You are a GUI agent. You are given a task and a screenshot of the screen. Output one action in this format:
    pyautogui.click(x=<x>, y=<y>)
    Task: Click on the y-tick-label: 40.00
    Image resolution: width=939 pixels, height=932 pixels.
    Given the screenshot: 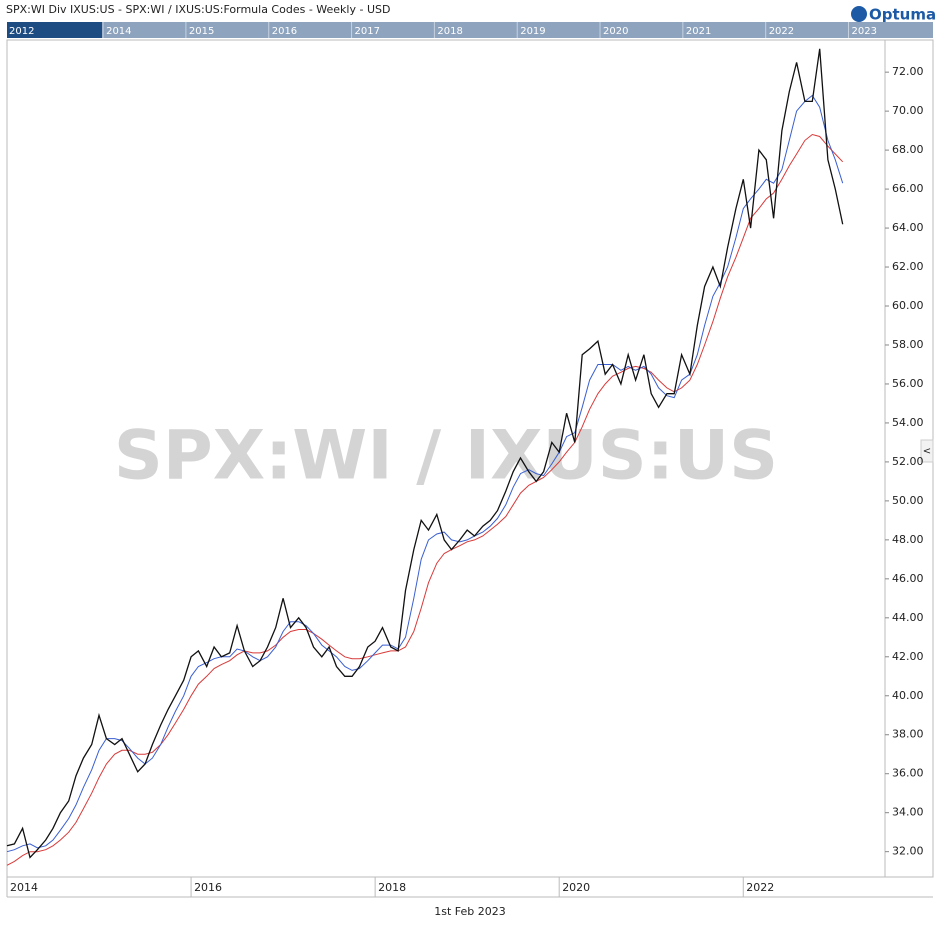 What is the action you would take?
    pyautogui.click(x=908, y=695)
    